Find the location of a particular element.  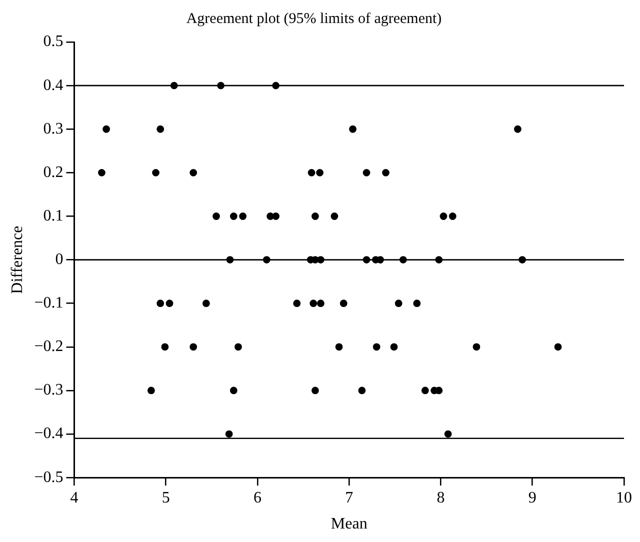

x-tick-label: 7 is located at coordinates (349, 497).